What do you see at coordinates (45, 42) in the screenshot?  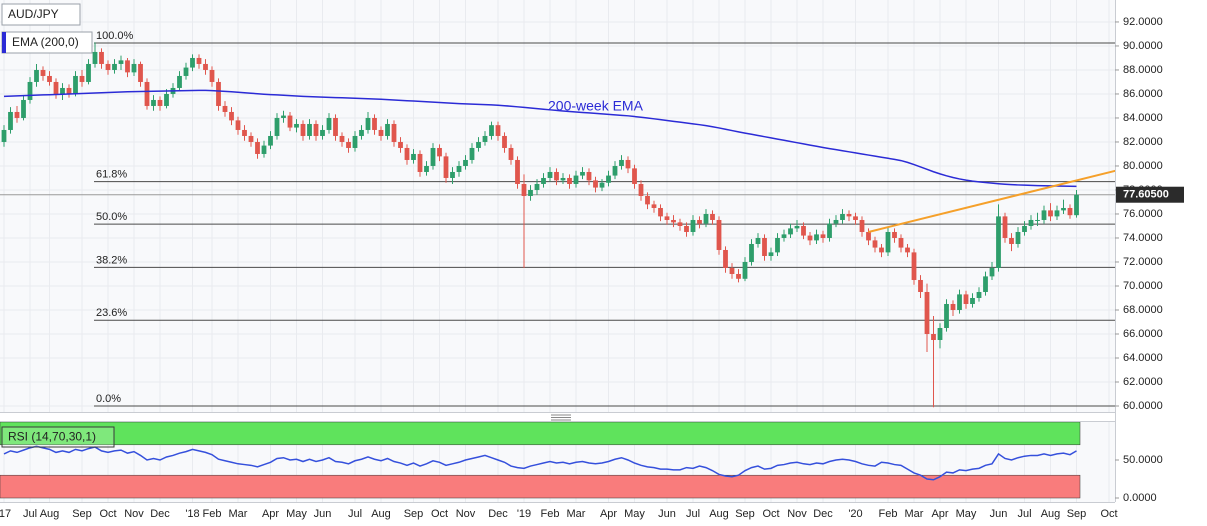 I see `ema-legend: EMA (200,0)` at bounding box center [45, 42].